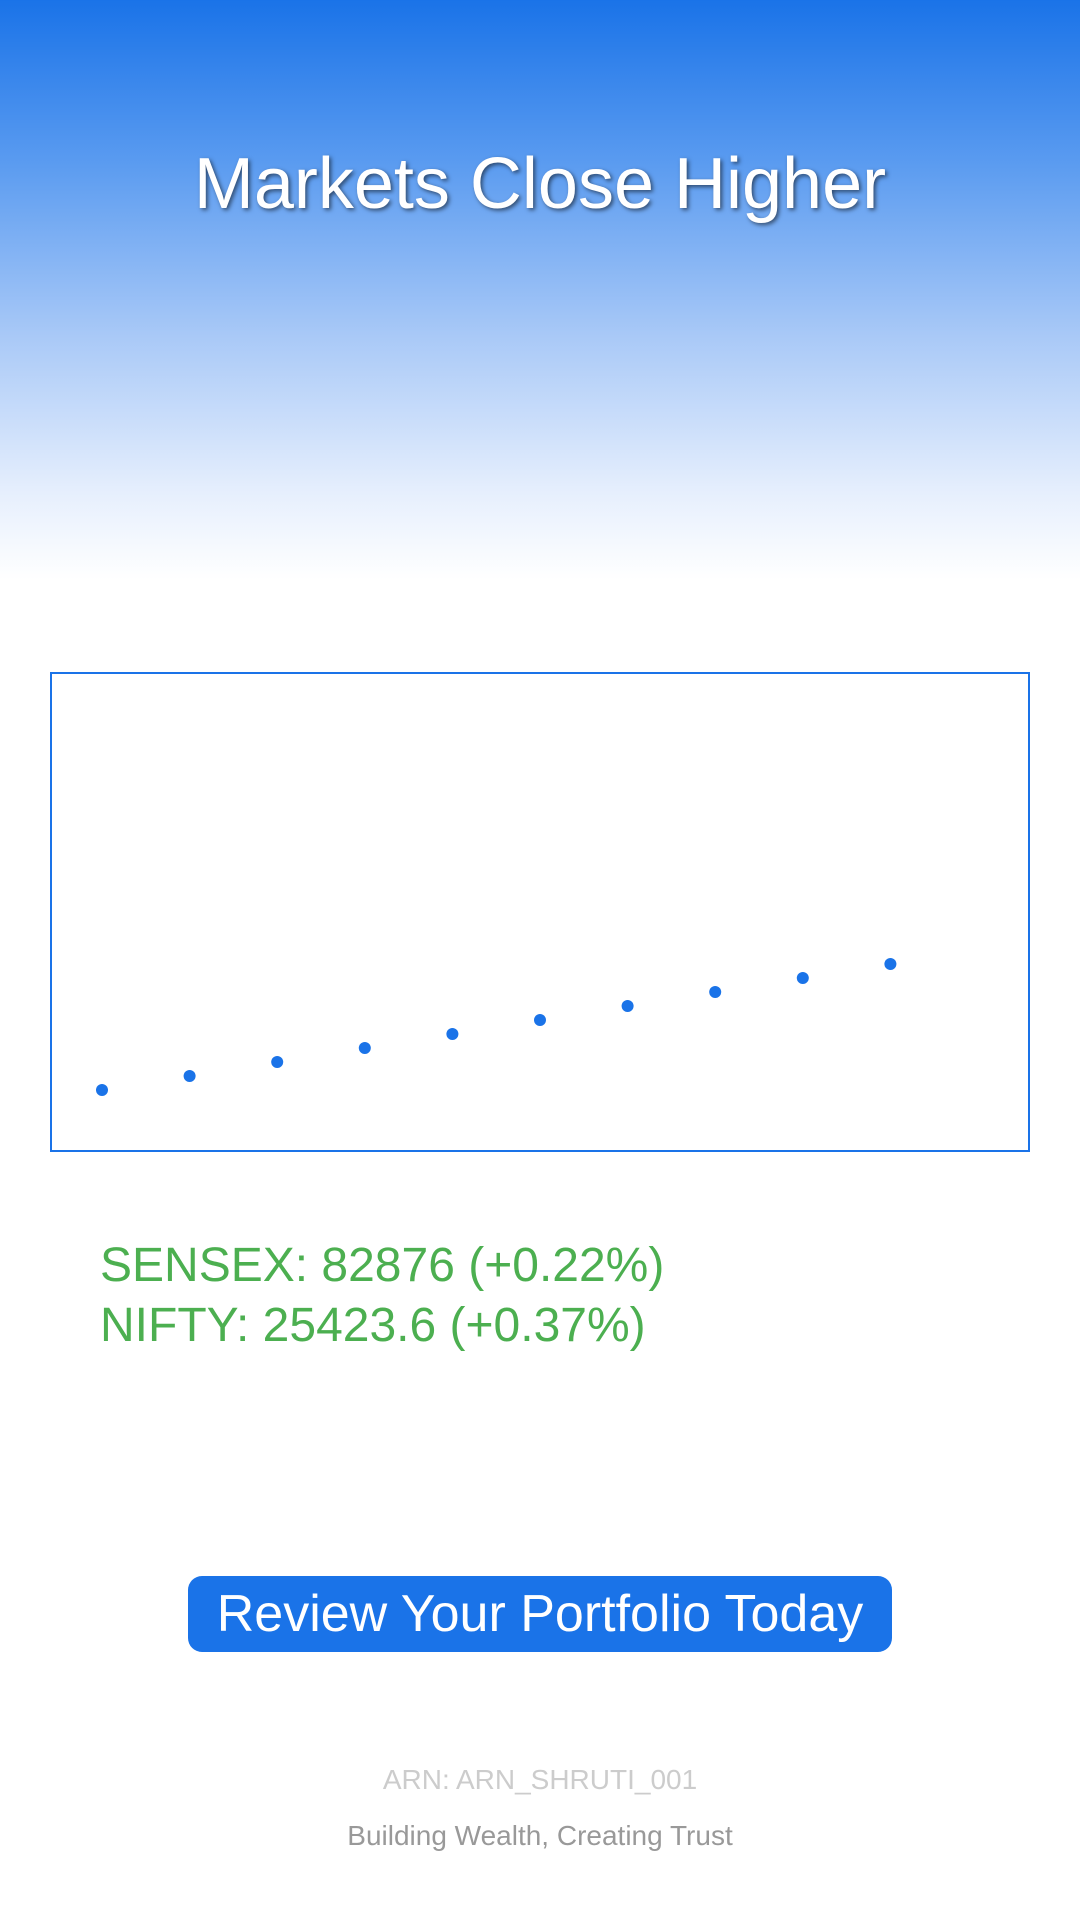  I want to click on page-title: Markets Close Higher, so click(540, 184).